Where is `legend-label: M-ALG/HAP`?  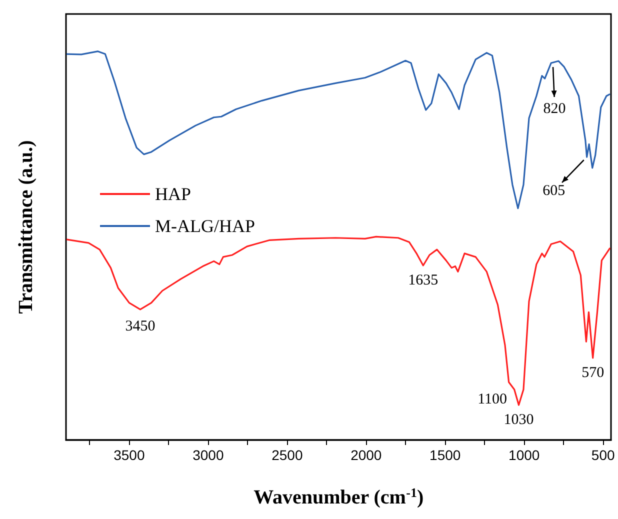
legend-label: M-ALG/HAP is located at coordinates (205, 226).